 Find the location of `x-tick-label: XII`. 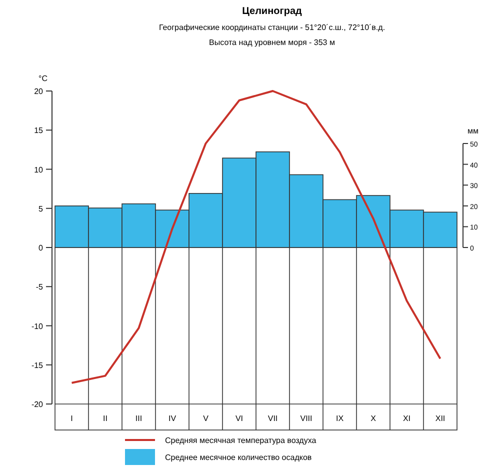

x-tick-label: XII is located at coordinates (440, 418).